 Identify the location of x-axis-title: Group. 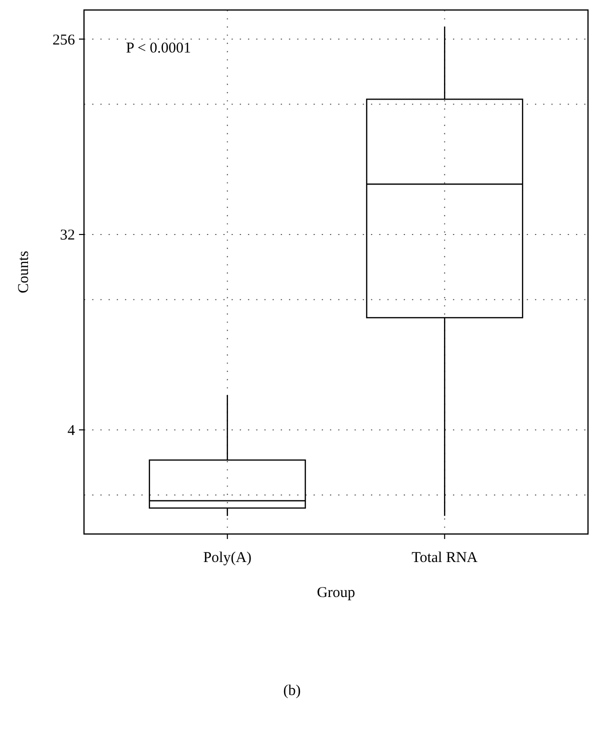
(336, 593).